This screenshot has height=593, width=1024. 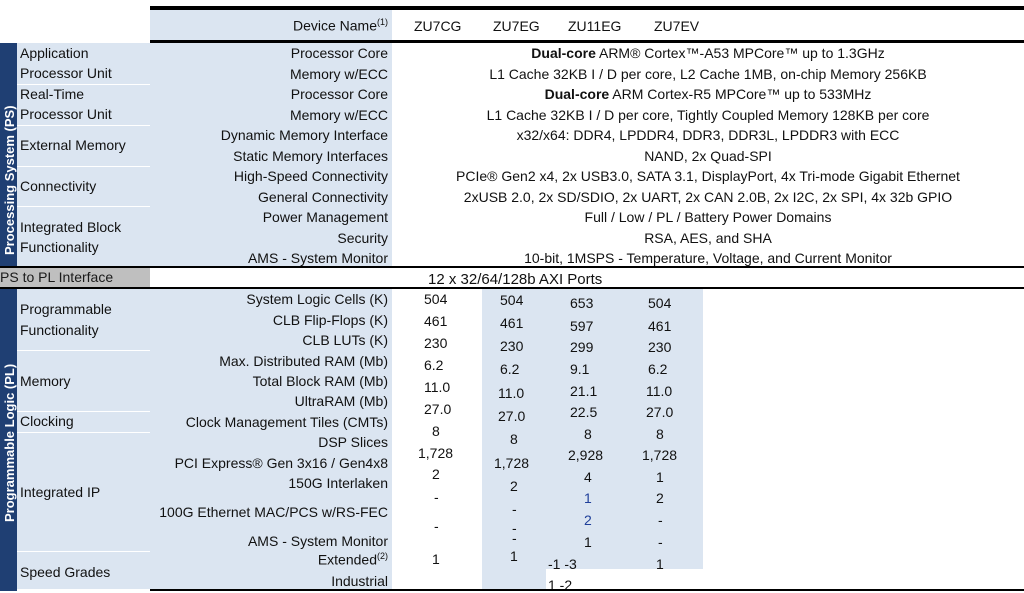 What do you see at coordinates (347, 559) in the screenshot?
I see `extended-label: Extended` at bounding box center [347, 559].